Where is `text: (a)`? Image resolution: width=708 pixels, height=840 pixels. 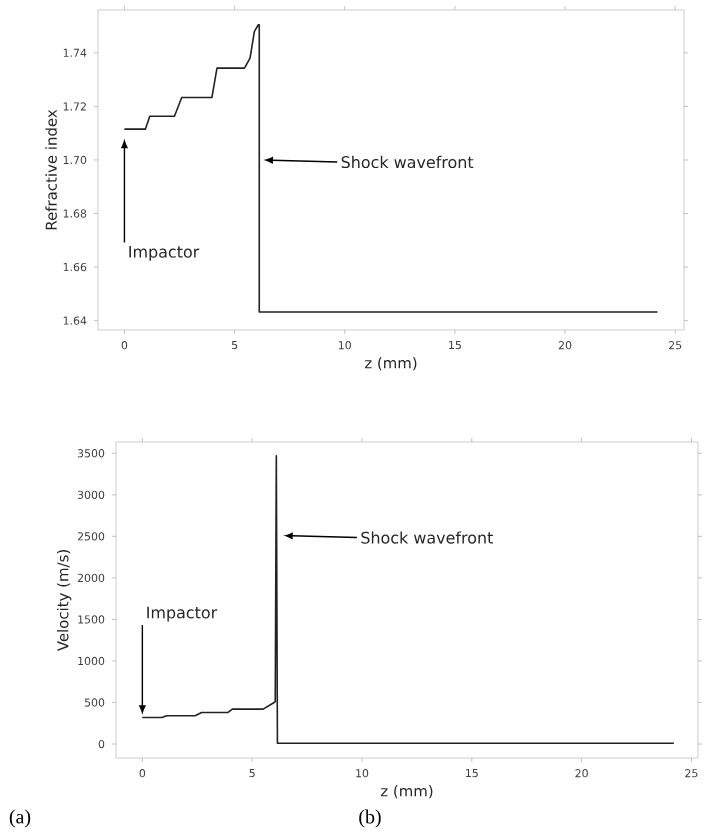
text: (a) is located at coordinates (20, 818).